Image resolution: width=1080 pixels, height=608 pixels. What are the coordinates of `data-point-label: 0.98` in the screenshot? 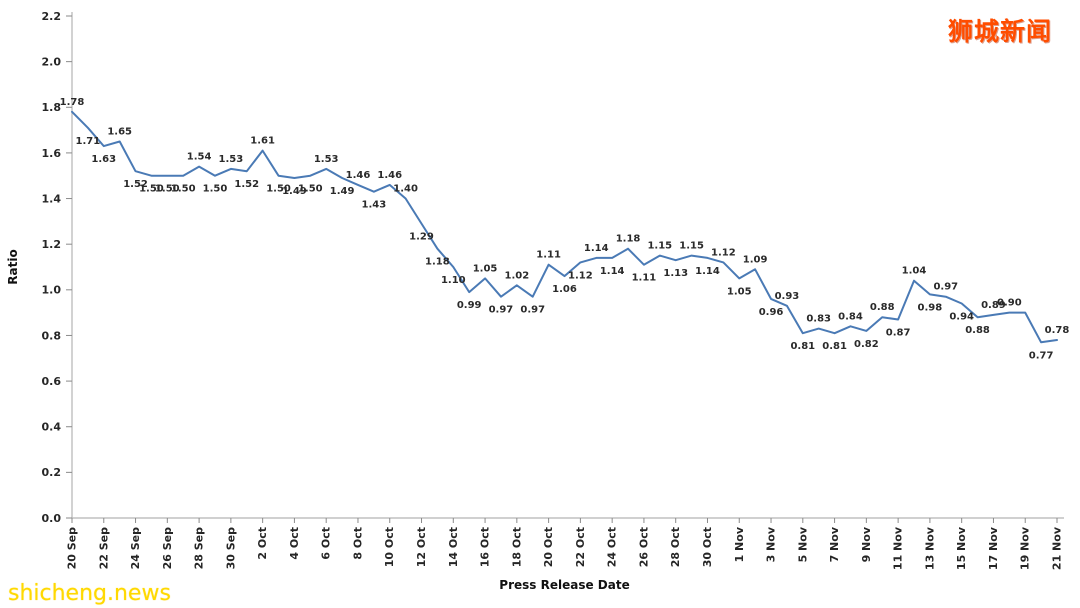 It's located at (930, 307).